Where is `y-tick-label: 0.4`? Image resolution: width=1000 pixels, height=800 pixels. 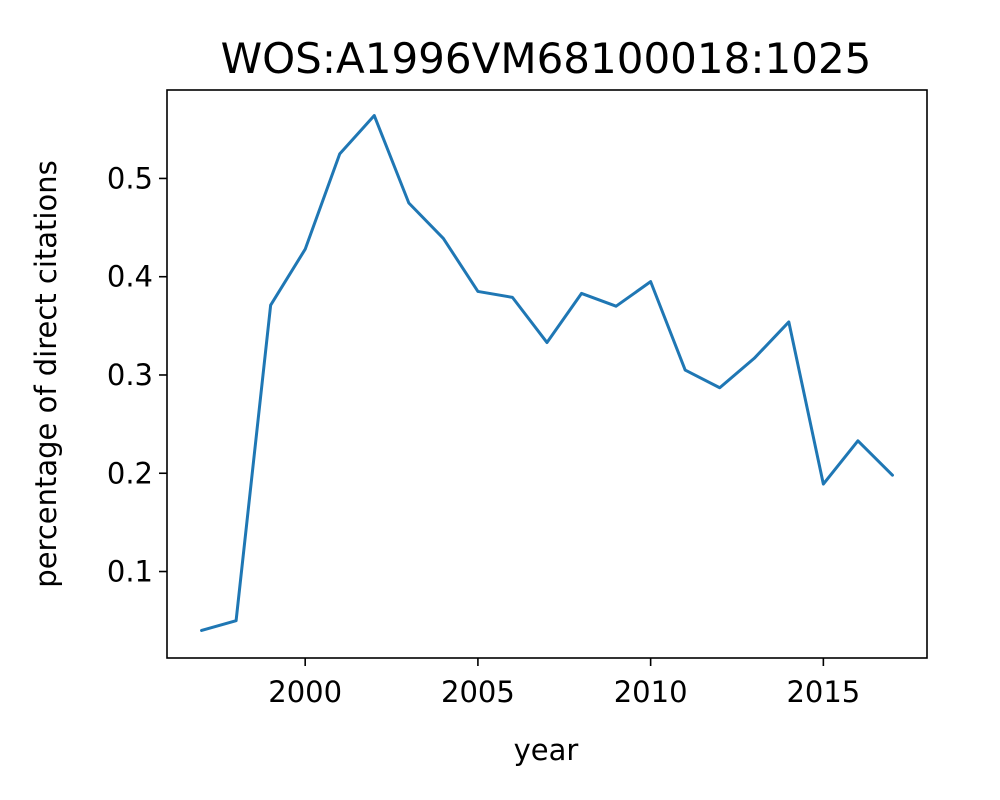
y-tick-label: 0.4 is located at coordinates (130, 277).